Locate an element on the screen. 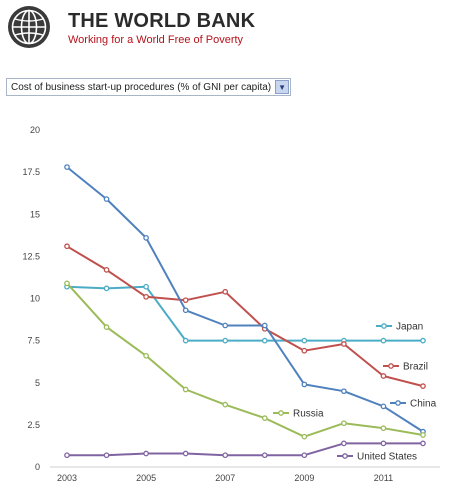 This screenshot has width=450, height=492. y-tick-label: 10 is located at coordinates (35, 299).